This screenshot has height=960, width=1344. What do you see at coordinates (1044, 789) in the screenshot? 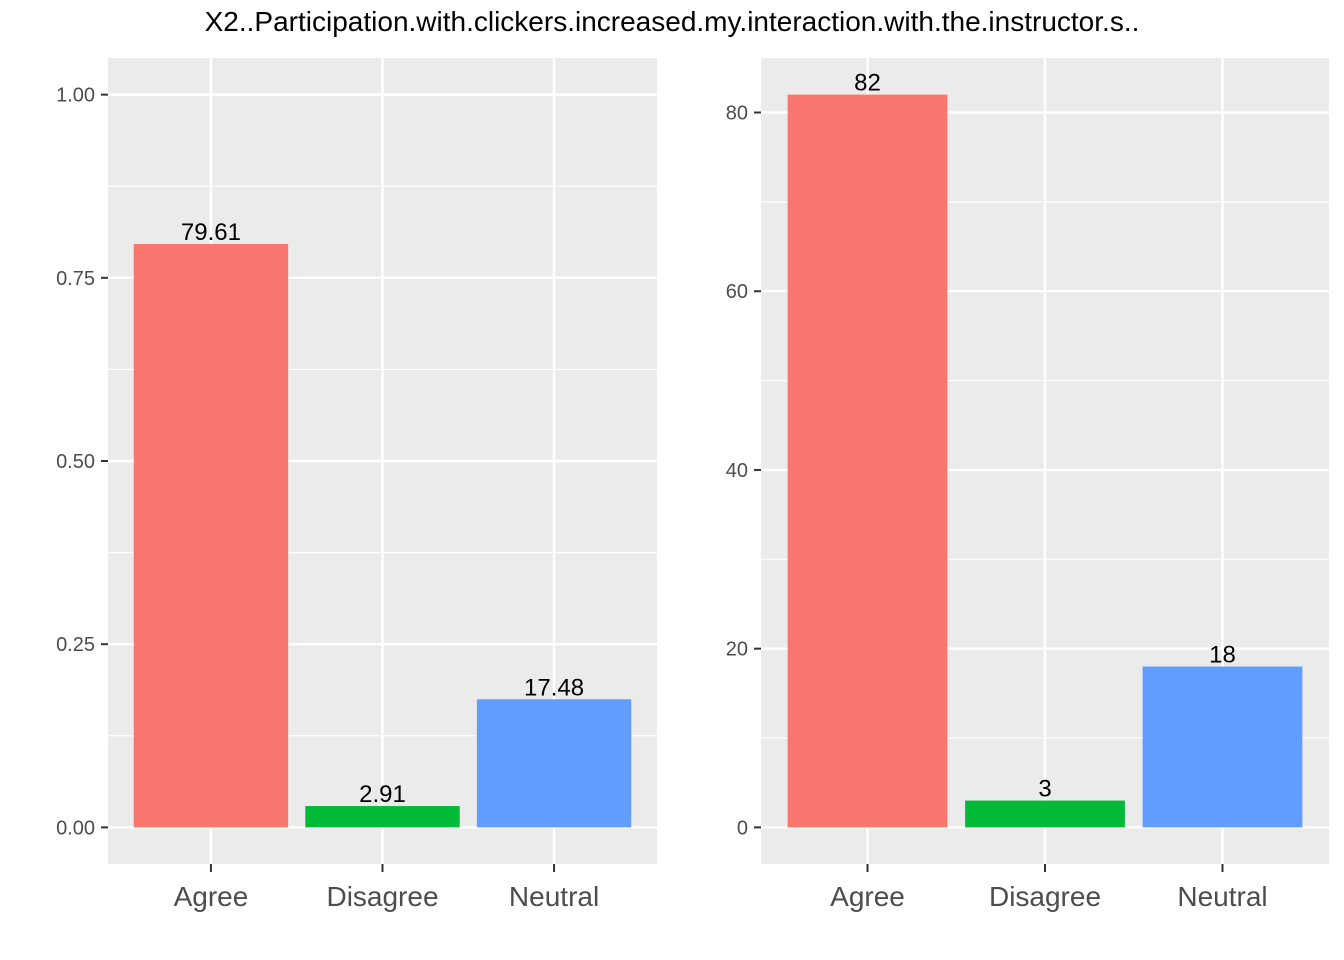
I see `data-label-disagree: 3` at bounding box center [1044, 789].